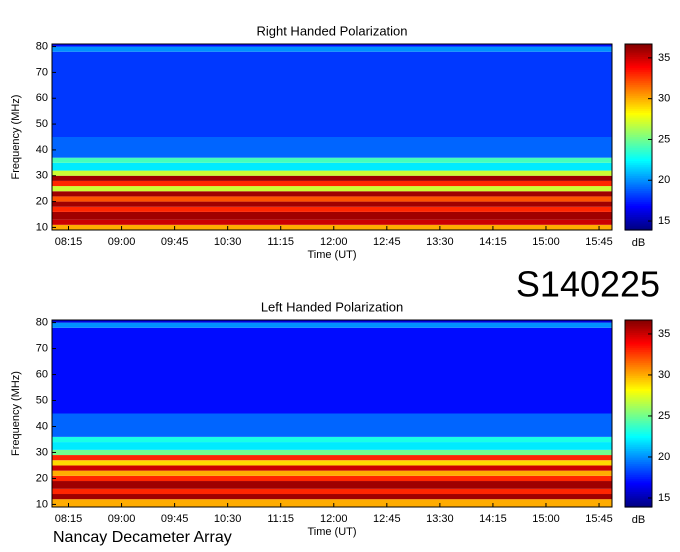  I want to click on y-tick-label: 10, so click(42, 227).